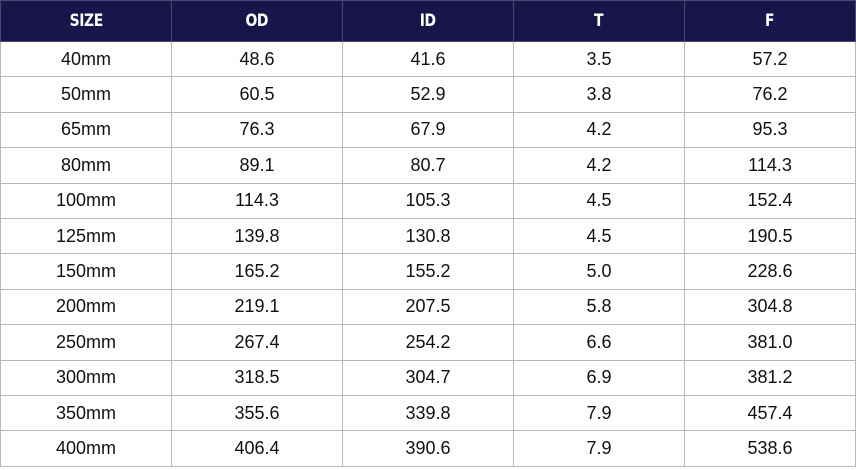 The image size is (856, 470). I want to click on cell-od: 114.3, so click(257, 200).